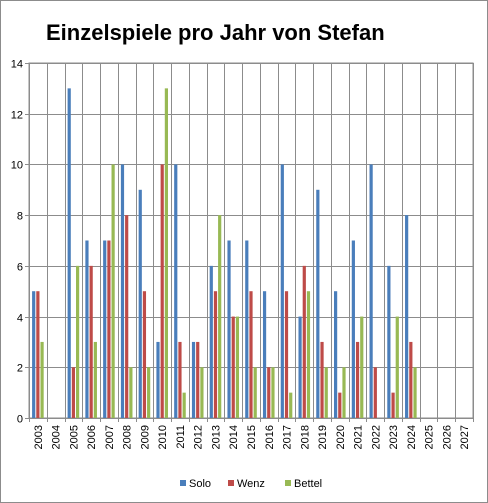 The height and width of the screenshot is (503, 488). I want to click on bar-solo-2015, so click(247, 329).